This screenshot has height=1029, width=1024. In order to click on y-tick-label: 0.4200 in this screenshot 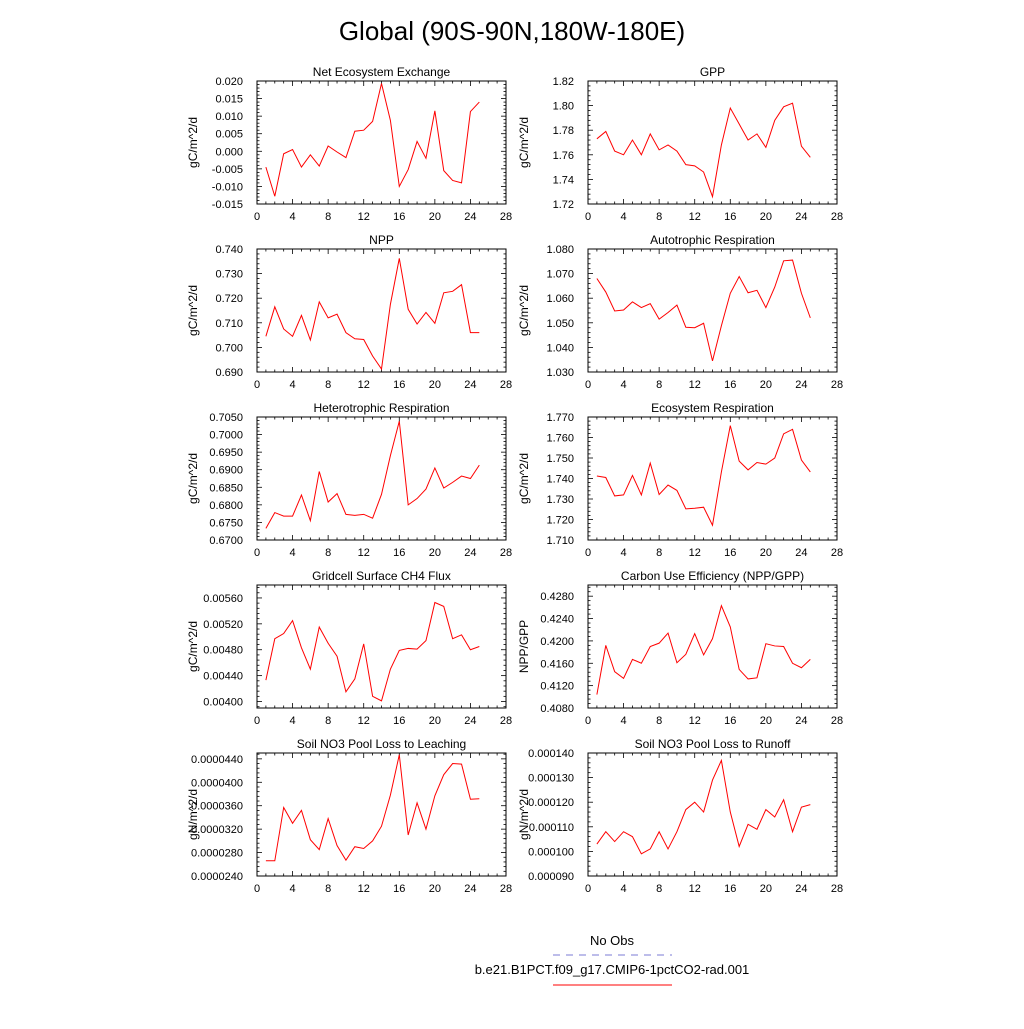, I will do `click(557, 642)`.